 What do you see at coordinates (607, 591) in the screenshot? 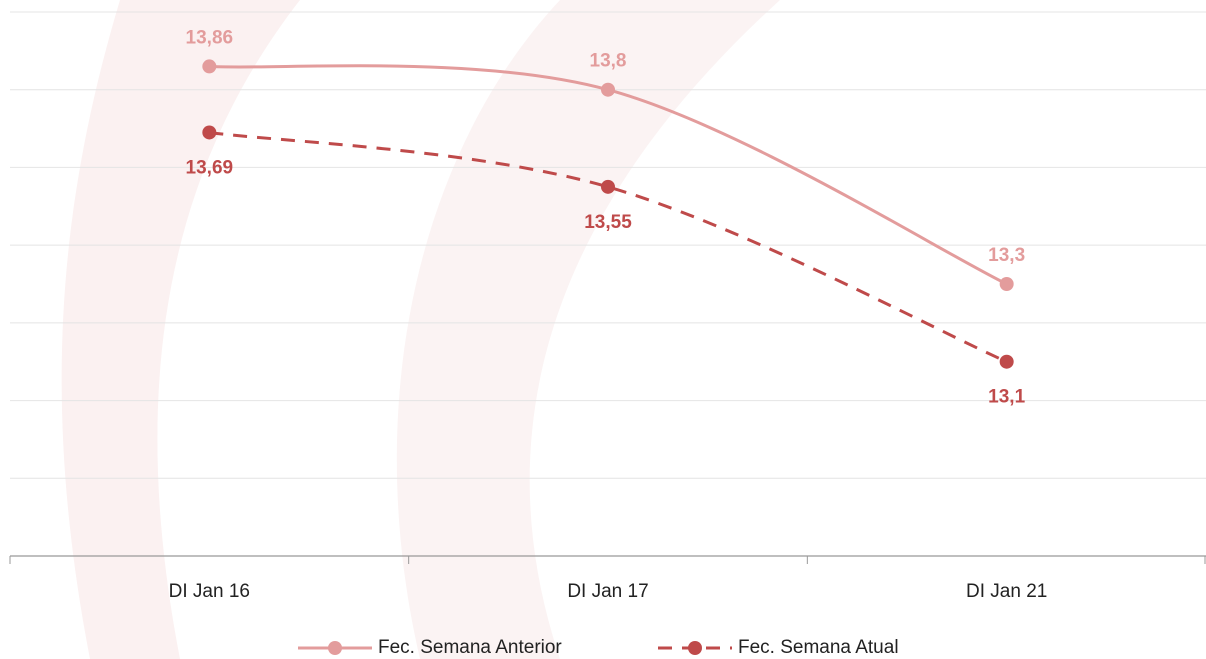
I see `x-tick-label: DI Jan 17` at bounding box center [607, 591].